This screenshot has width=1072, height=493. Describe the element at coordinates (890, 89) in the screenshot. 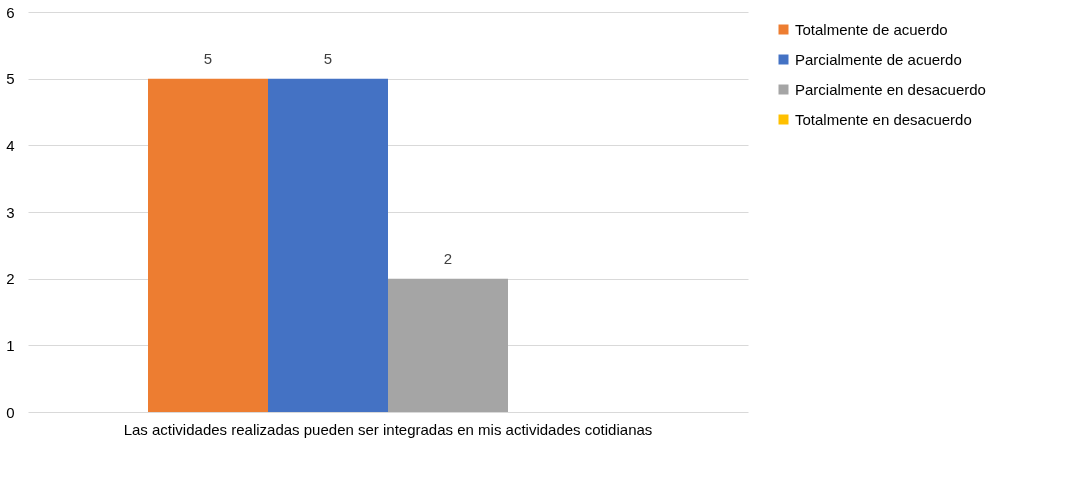

I see `legend-label: Parcialmente en desacuerdo` at that location.